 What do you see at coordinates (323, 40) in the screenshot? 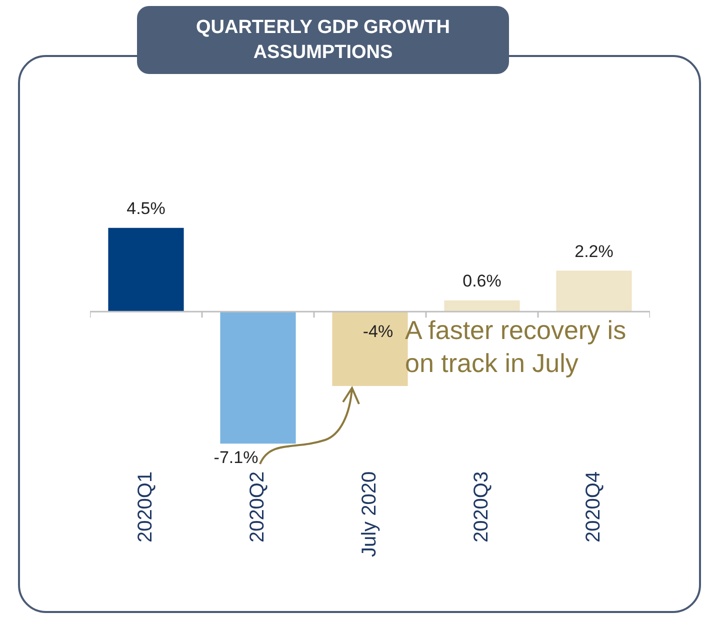
I see `chart-title: QUARTERLY GDP GROWTH ASSUMPTIONS` at bounding box center [323, 40].